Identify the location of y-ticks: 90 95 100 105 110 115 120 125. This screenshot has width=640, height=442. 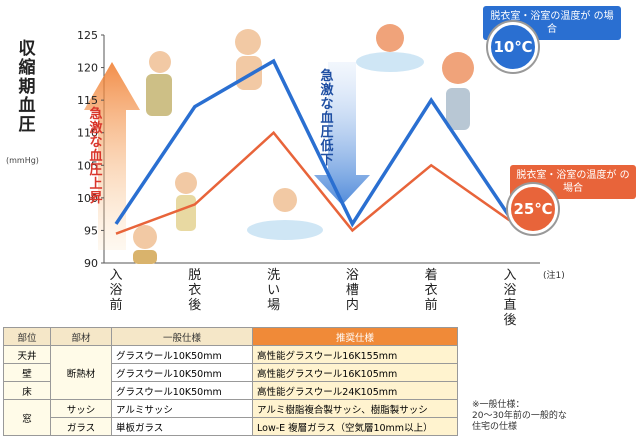
(90, 149).